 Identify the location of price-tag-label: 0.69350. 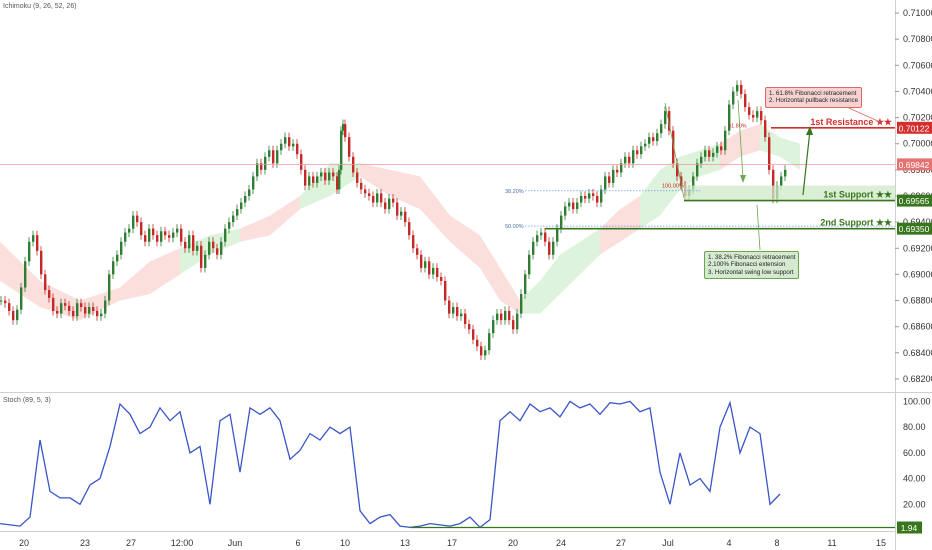
(914, 229).